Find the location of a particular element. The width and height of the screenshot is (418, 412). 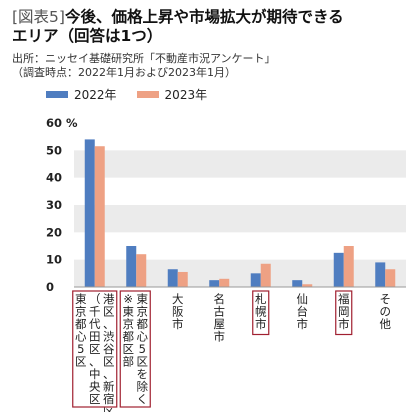

source-note: 出所：ニッセイ基礎研究所「不動産市況アンケート」 is located at coordinates (144, 58).